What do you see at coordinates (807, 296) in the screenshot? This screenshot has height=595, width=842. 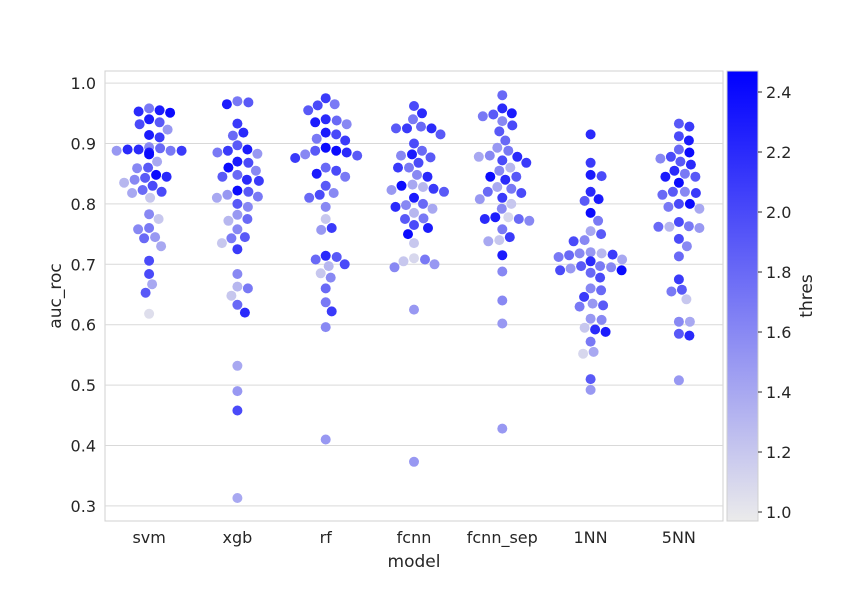 I see `colorbar-label: thres` at bounding box center [807, 296].